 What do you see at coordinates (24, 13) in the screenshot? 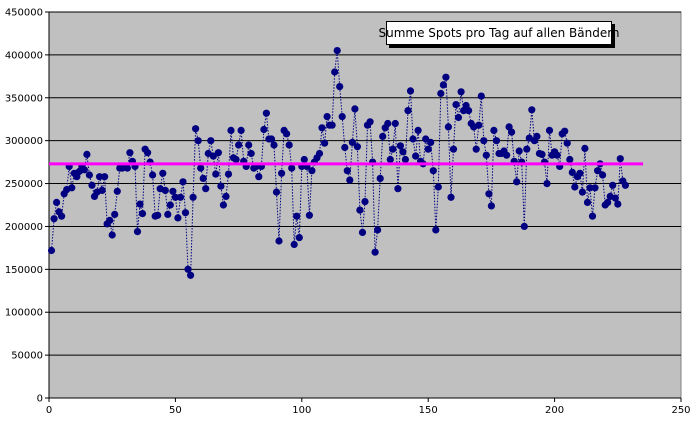
I see `y-tick-label: 450000` at bounding box center [24, 13].